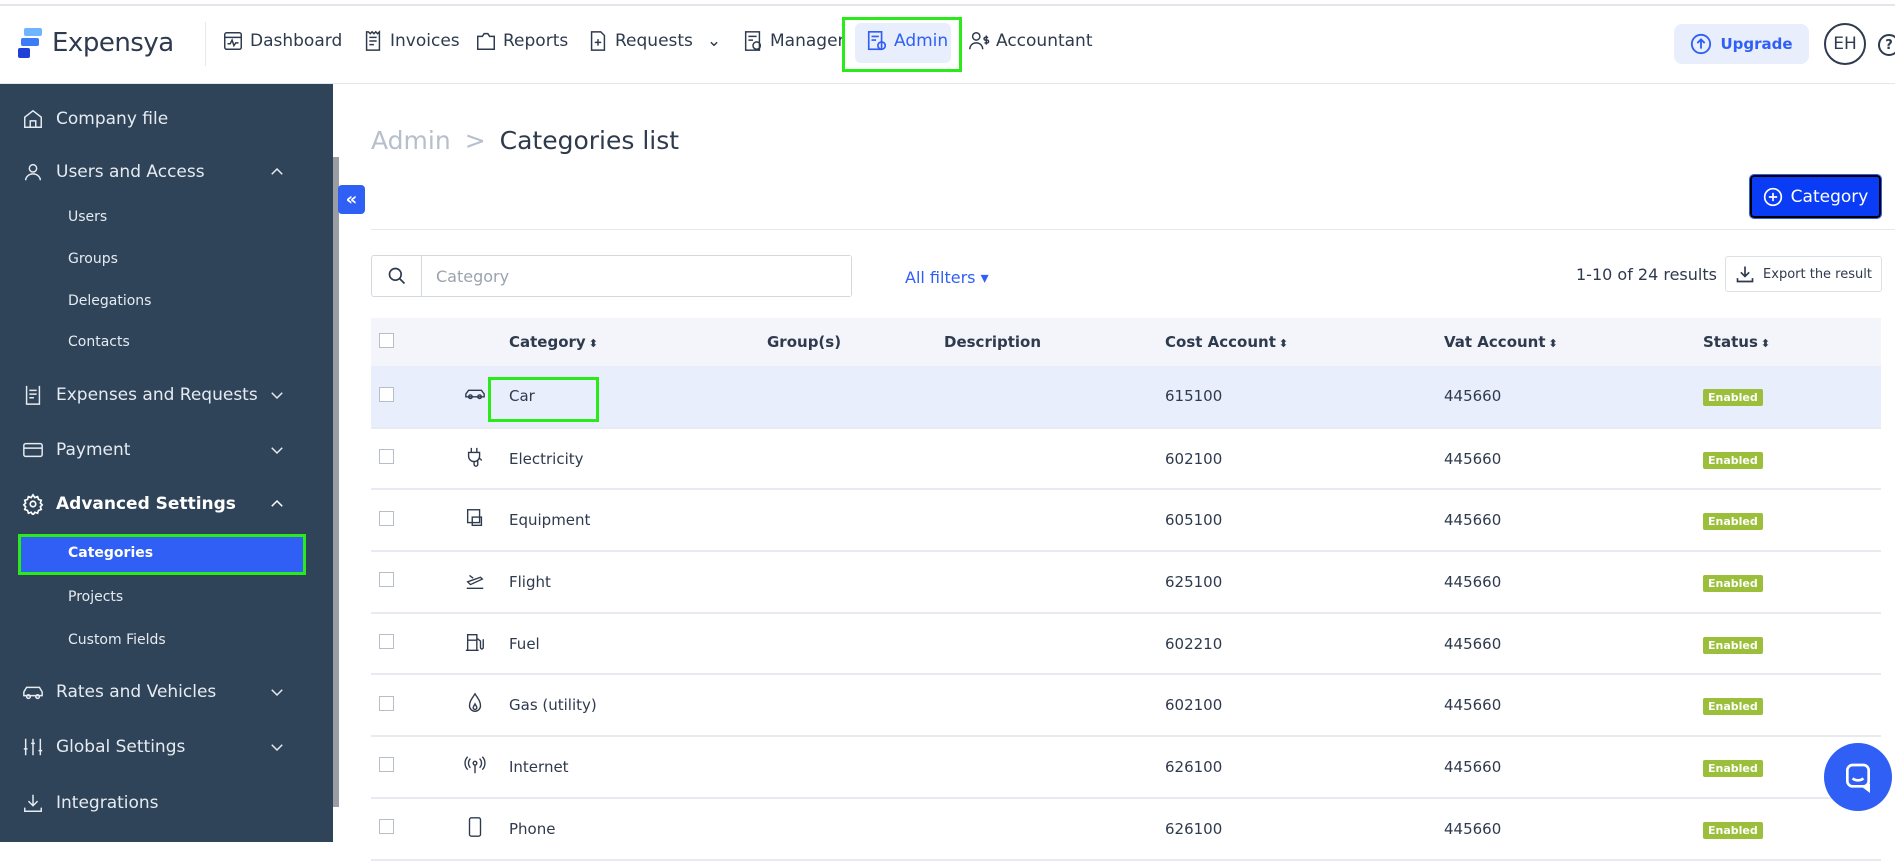  Describe the element at coordinates (1126, 397) in the screenshot. I see `table-row: Car 615100 445660 Enabled` at that location.